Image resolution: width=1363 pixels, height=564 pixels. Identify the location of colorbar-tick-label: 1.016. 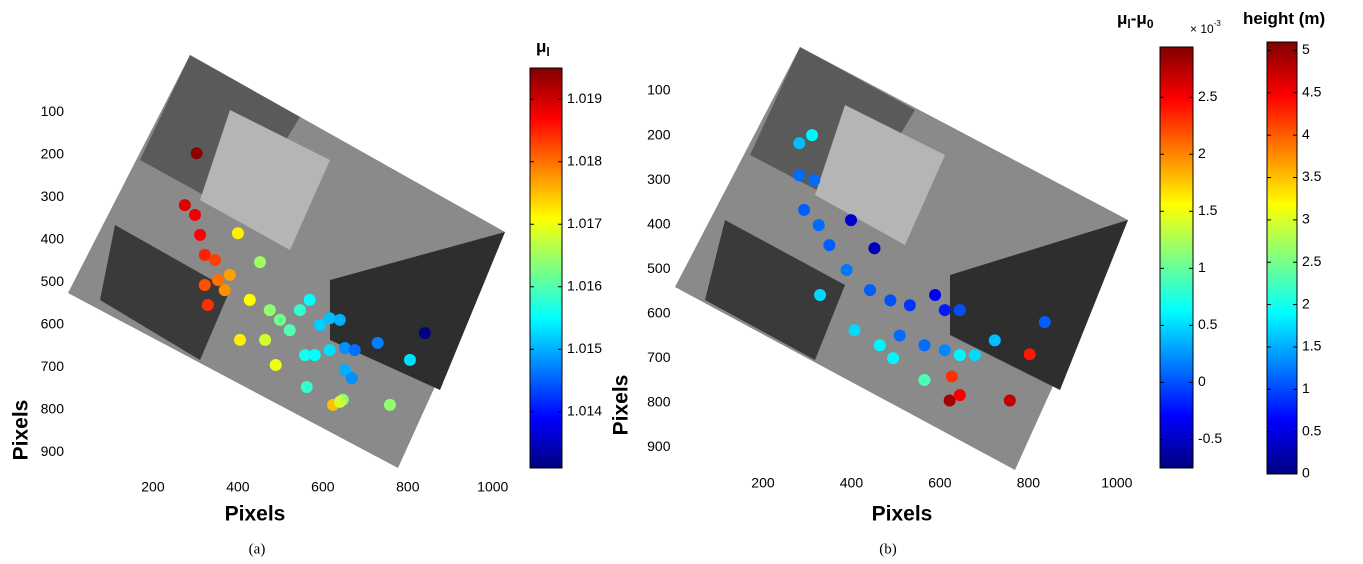
(584, 285).